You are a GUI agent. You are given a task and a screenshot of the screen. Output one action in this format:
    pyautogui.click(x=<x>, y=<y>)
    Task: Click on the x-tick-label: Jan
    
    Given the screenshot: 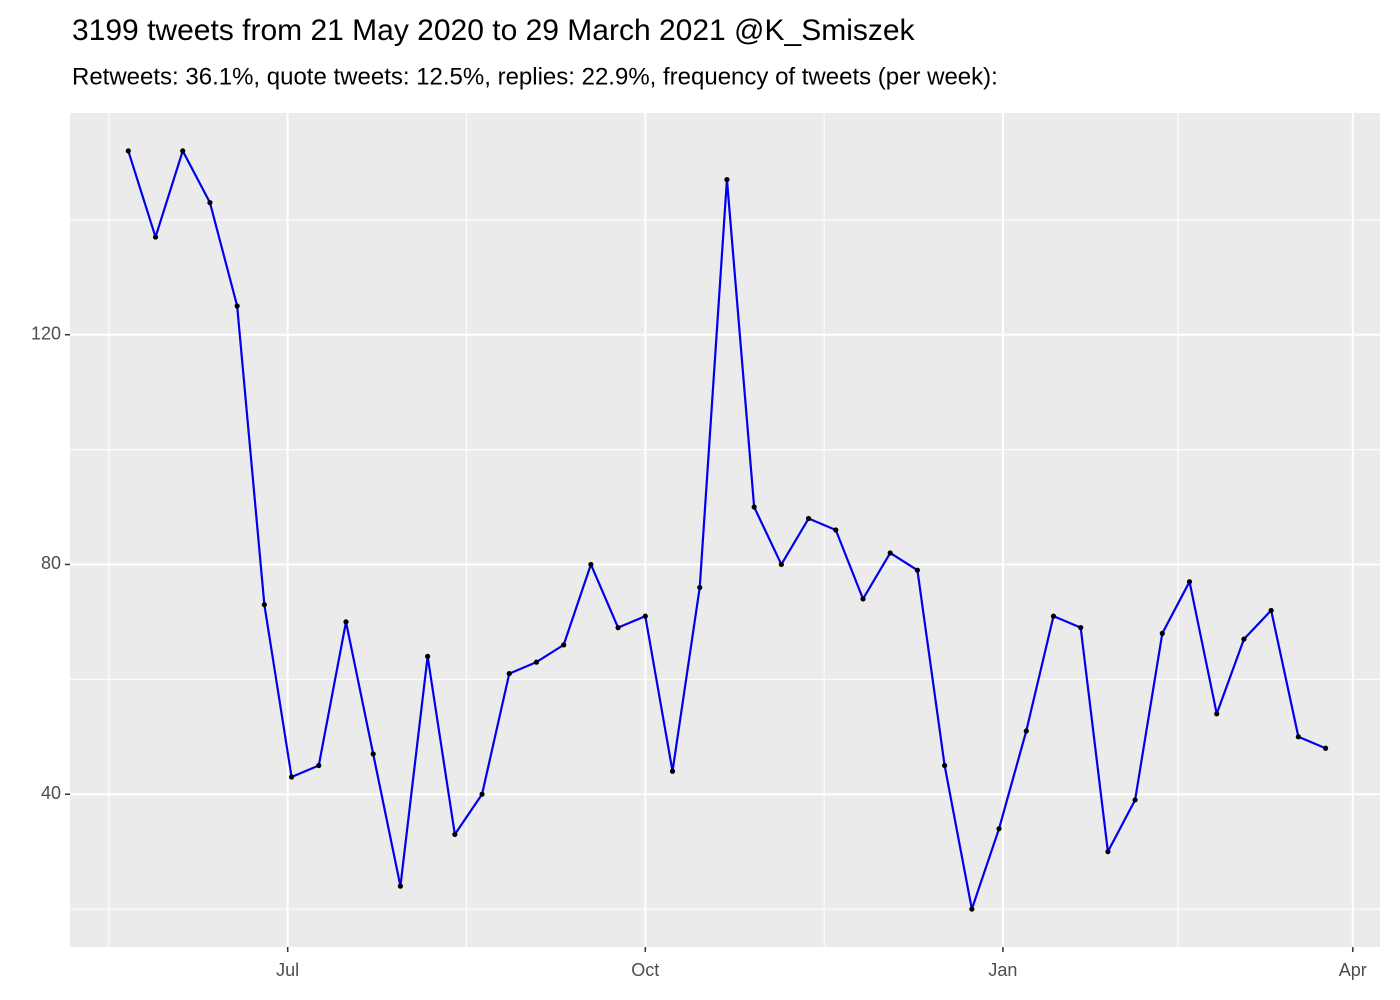 What is the action you would take?
    pyautogui.click(x=1002, y=970)
    